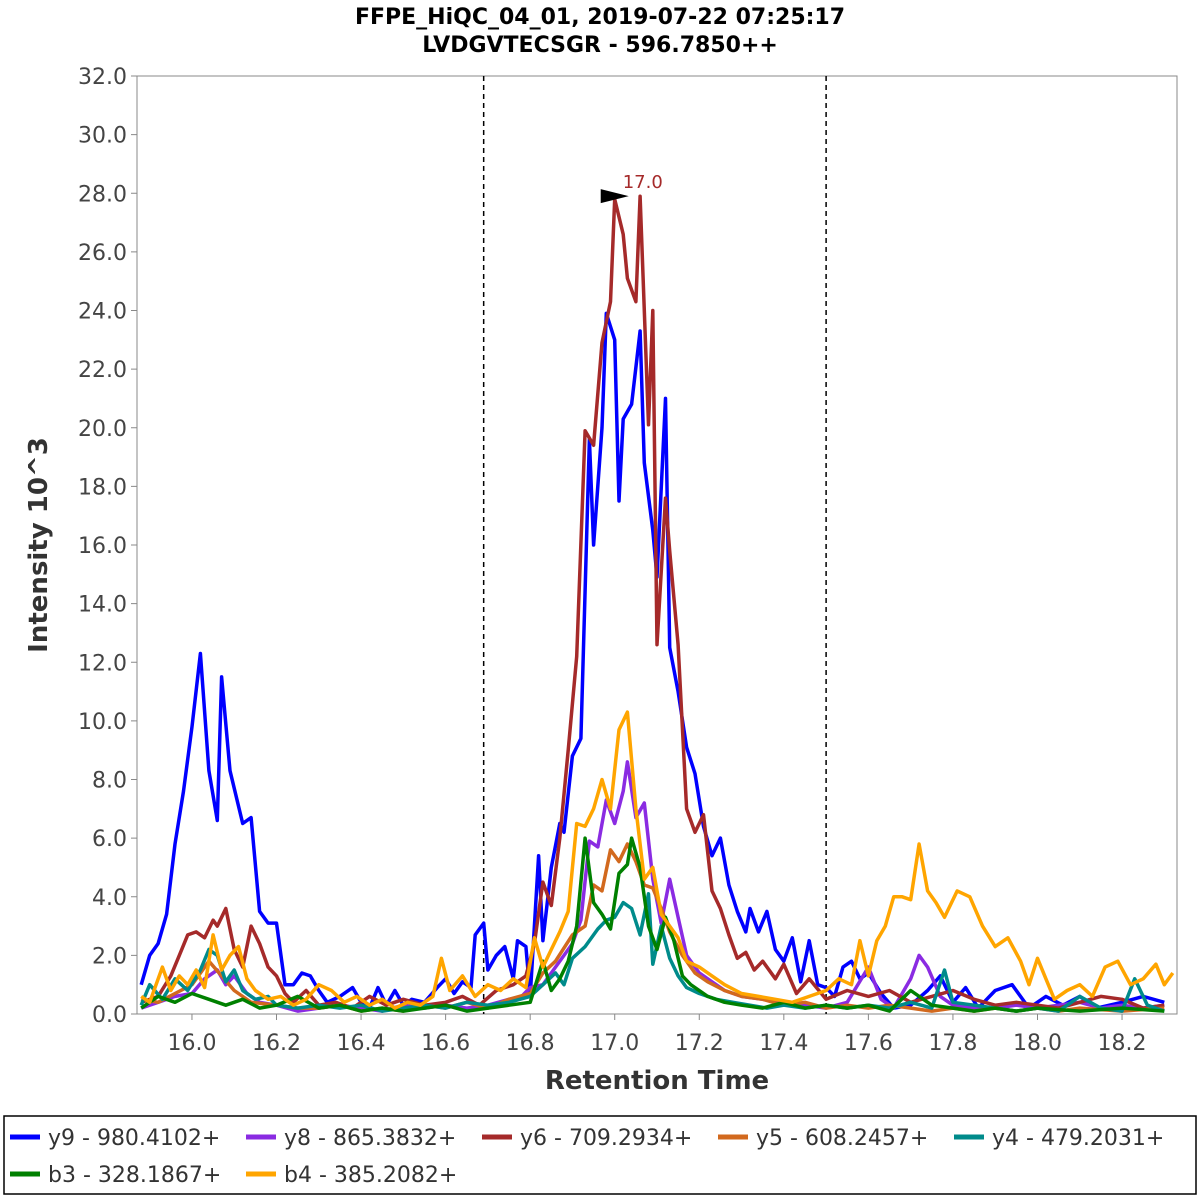 This screenshot has width=1200, height=1200. What do you see at coordinates (109, 781) in the screenshot?
I see `y-tick-label: 8.0` at bounding box center [109, 781].